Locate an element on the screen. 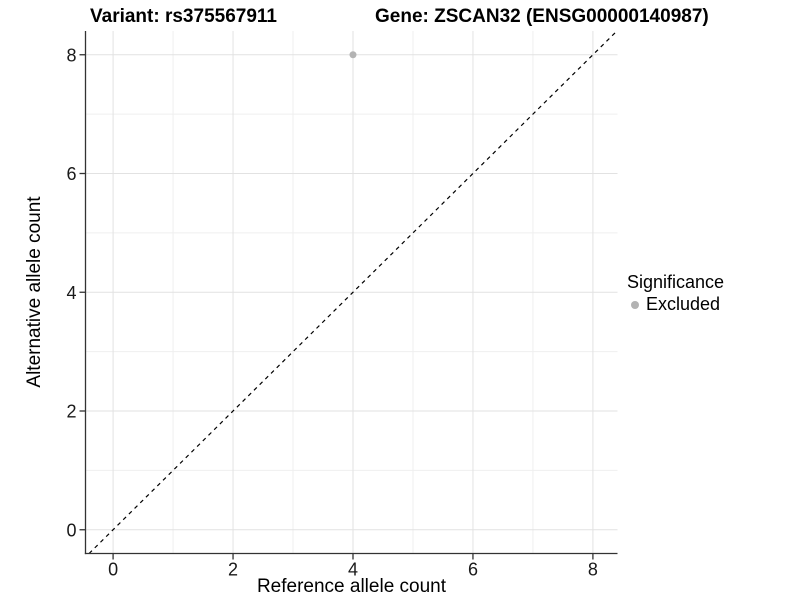 This screenshot has height=600, width=800. legend-item-excluded: Excluded is located at coordinates (677, 304).